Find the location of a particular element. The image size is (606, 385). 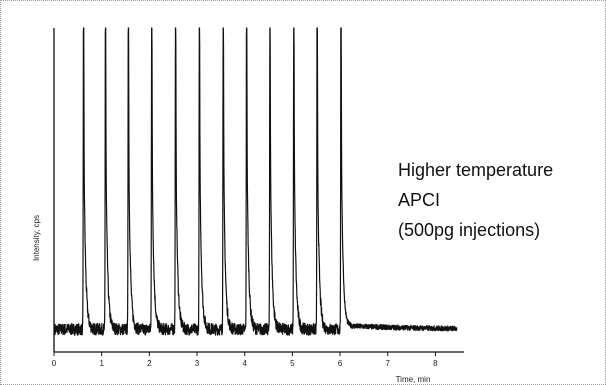

y-axis-label: Intensity, cps is located at coordinates (36, 238).